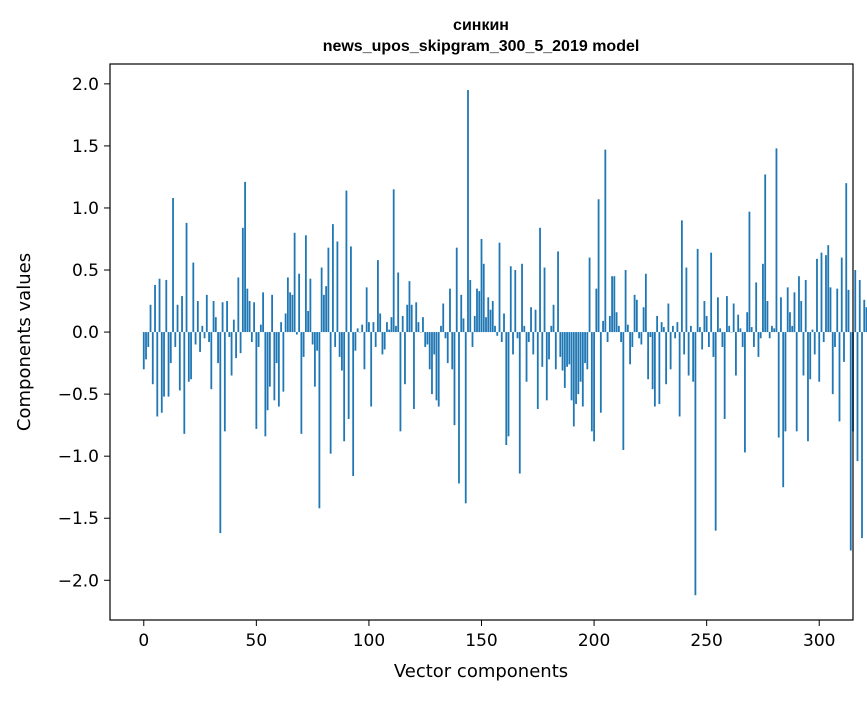 The width and height of the screenshot is (867, 701). What do you see at coordinates (819, 641) in the screenshot?
I see `x-tick-label: 300` at bounding box center [819, 641].